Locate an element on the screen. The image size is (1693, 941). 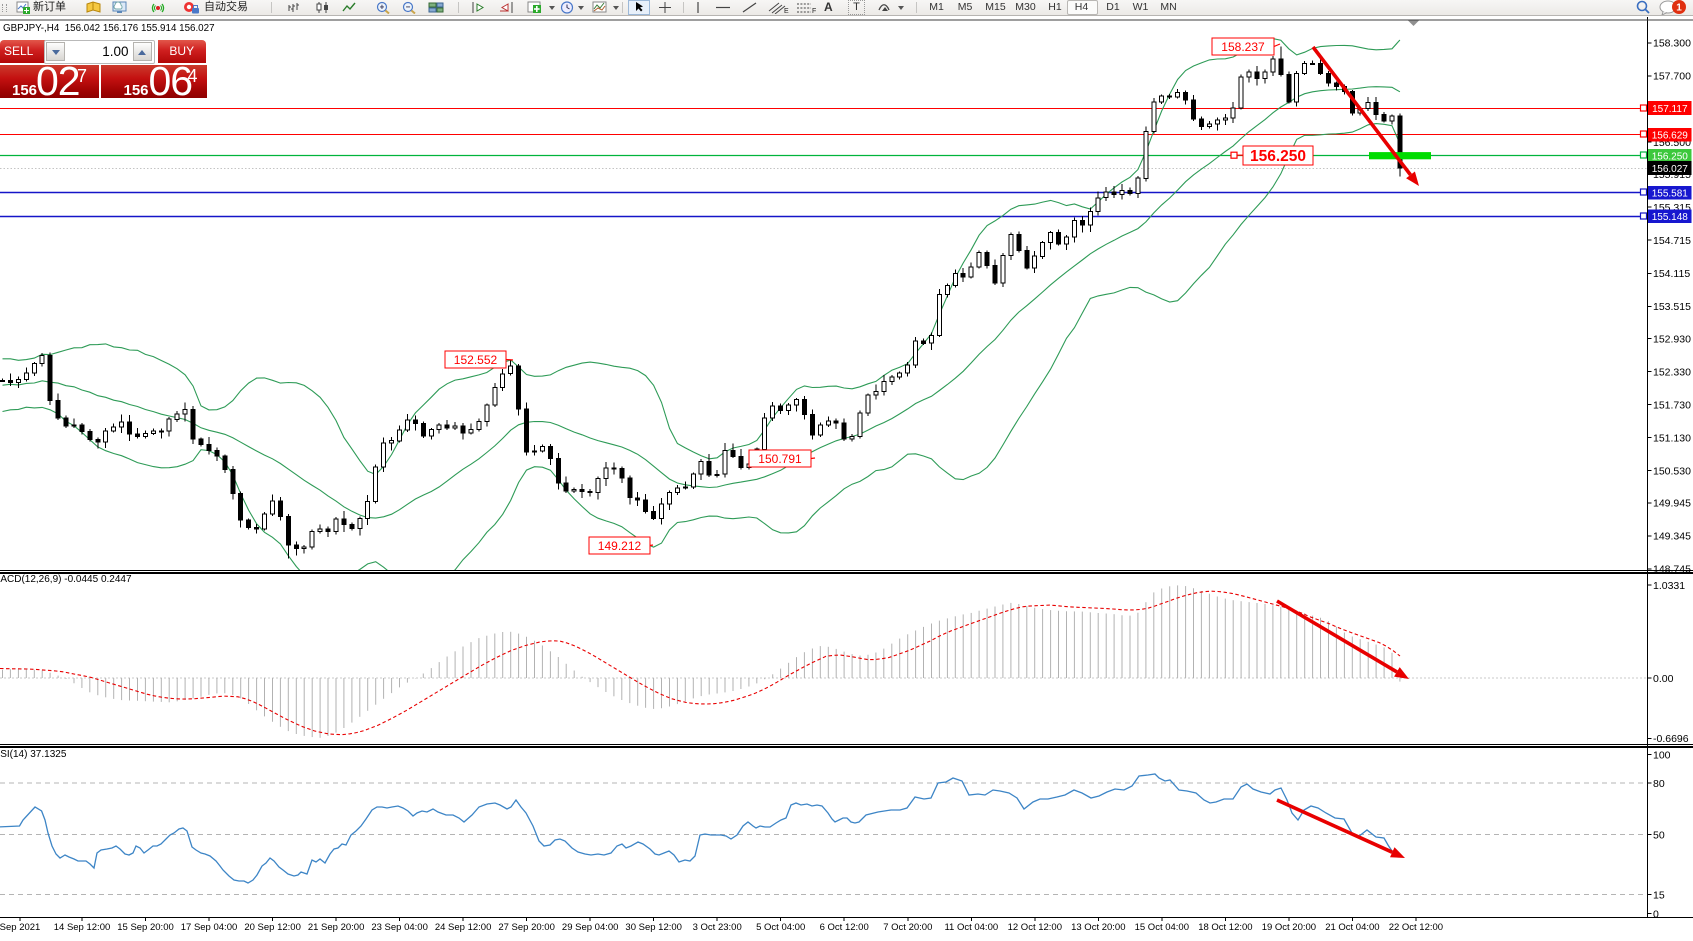
svg-text: 151.730 is located at coordinates (1672, 405).